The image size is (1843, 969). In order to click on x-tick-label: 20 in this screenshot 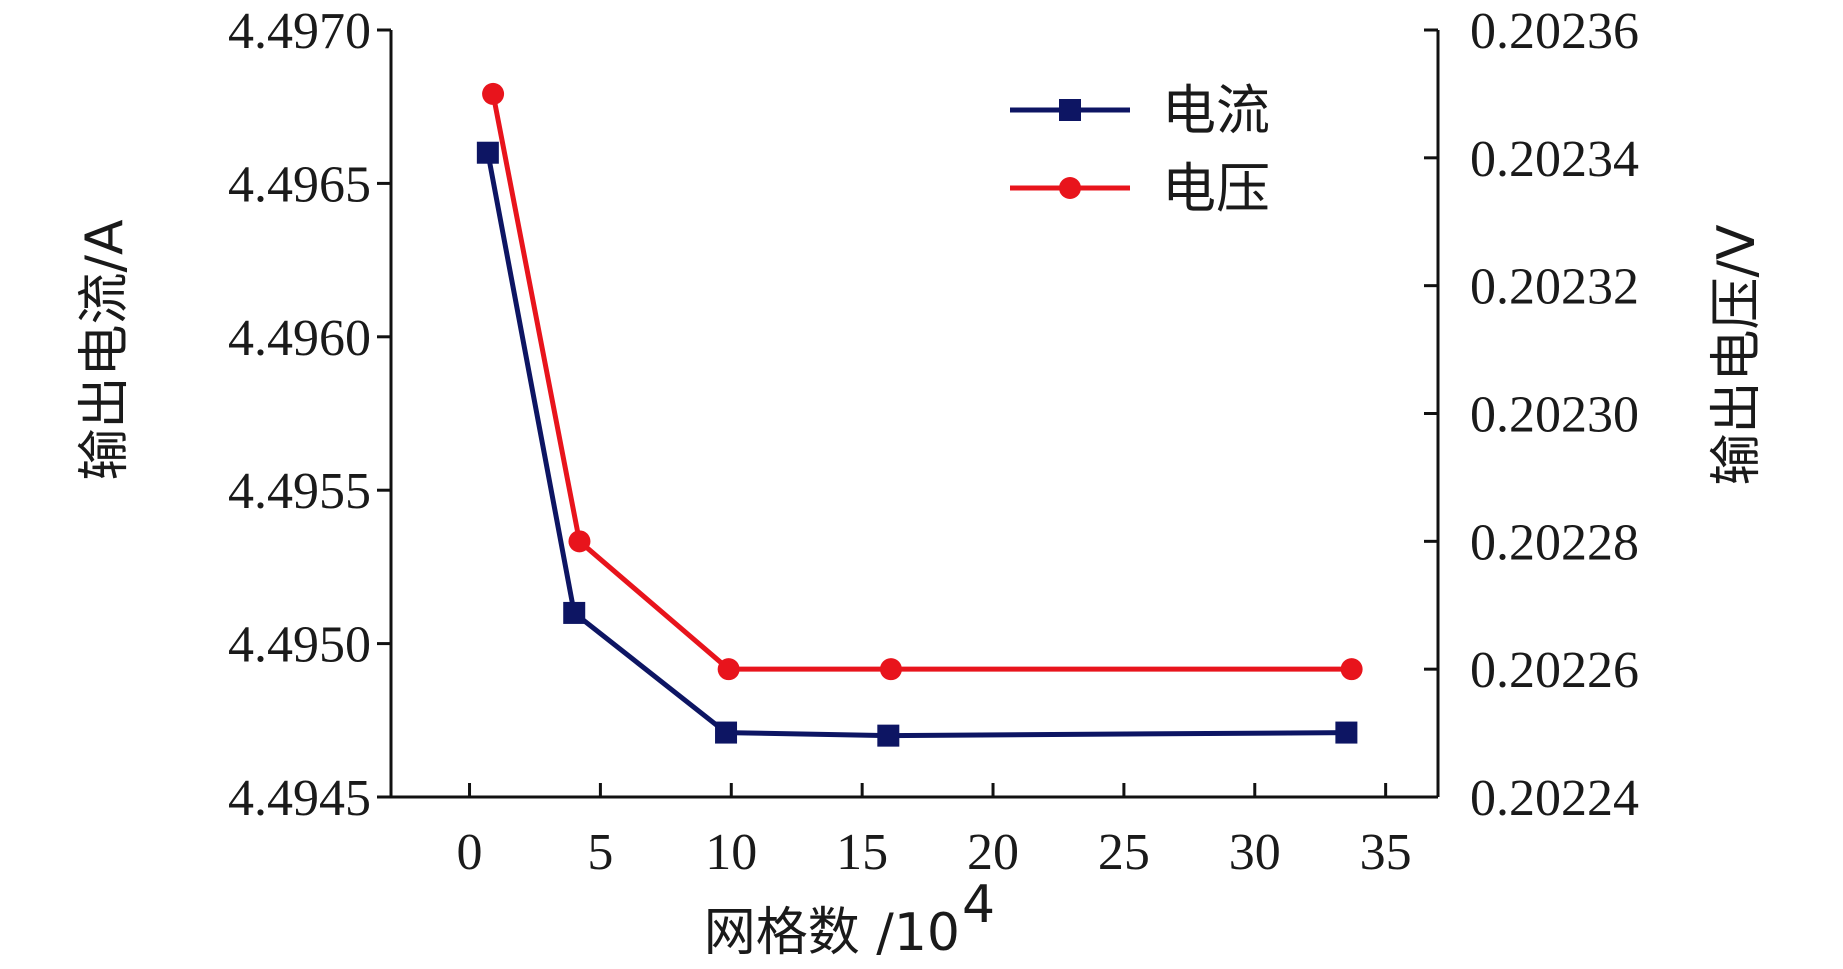, I will do `click(993, 852)`.